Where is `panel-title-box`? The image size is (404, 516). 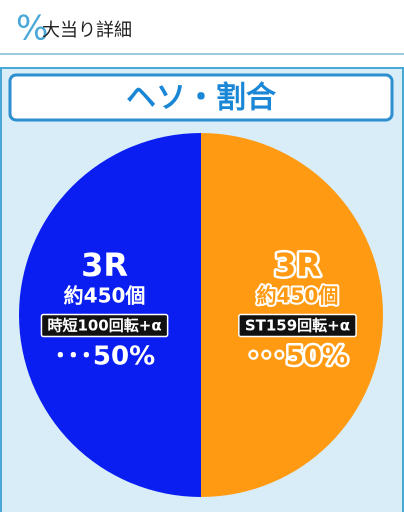 panel-title-box is located at coordinates (201, 97).